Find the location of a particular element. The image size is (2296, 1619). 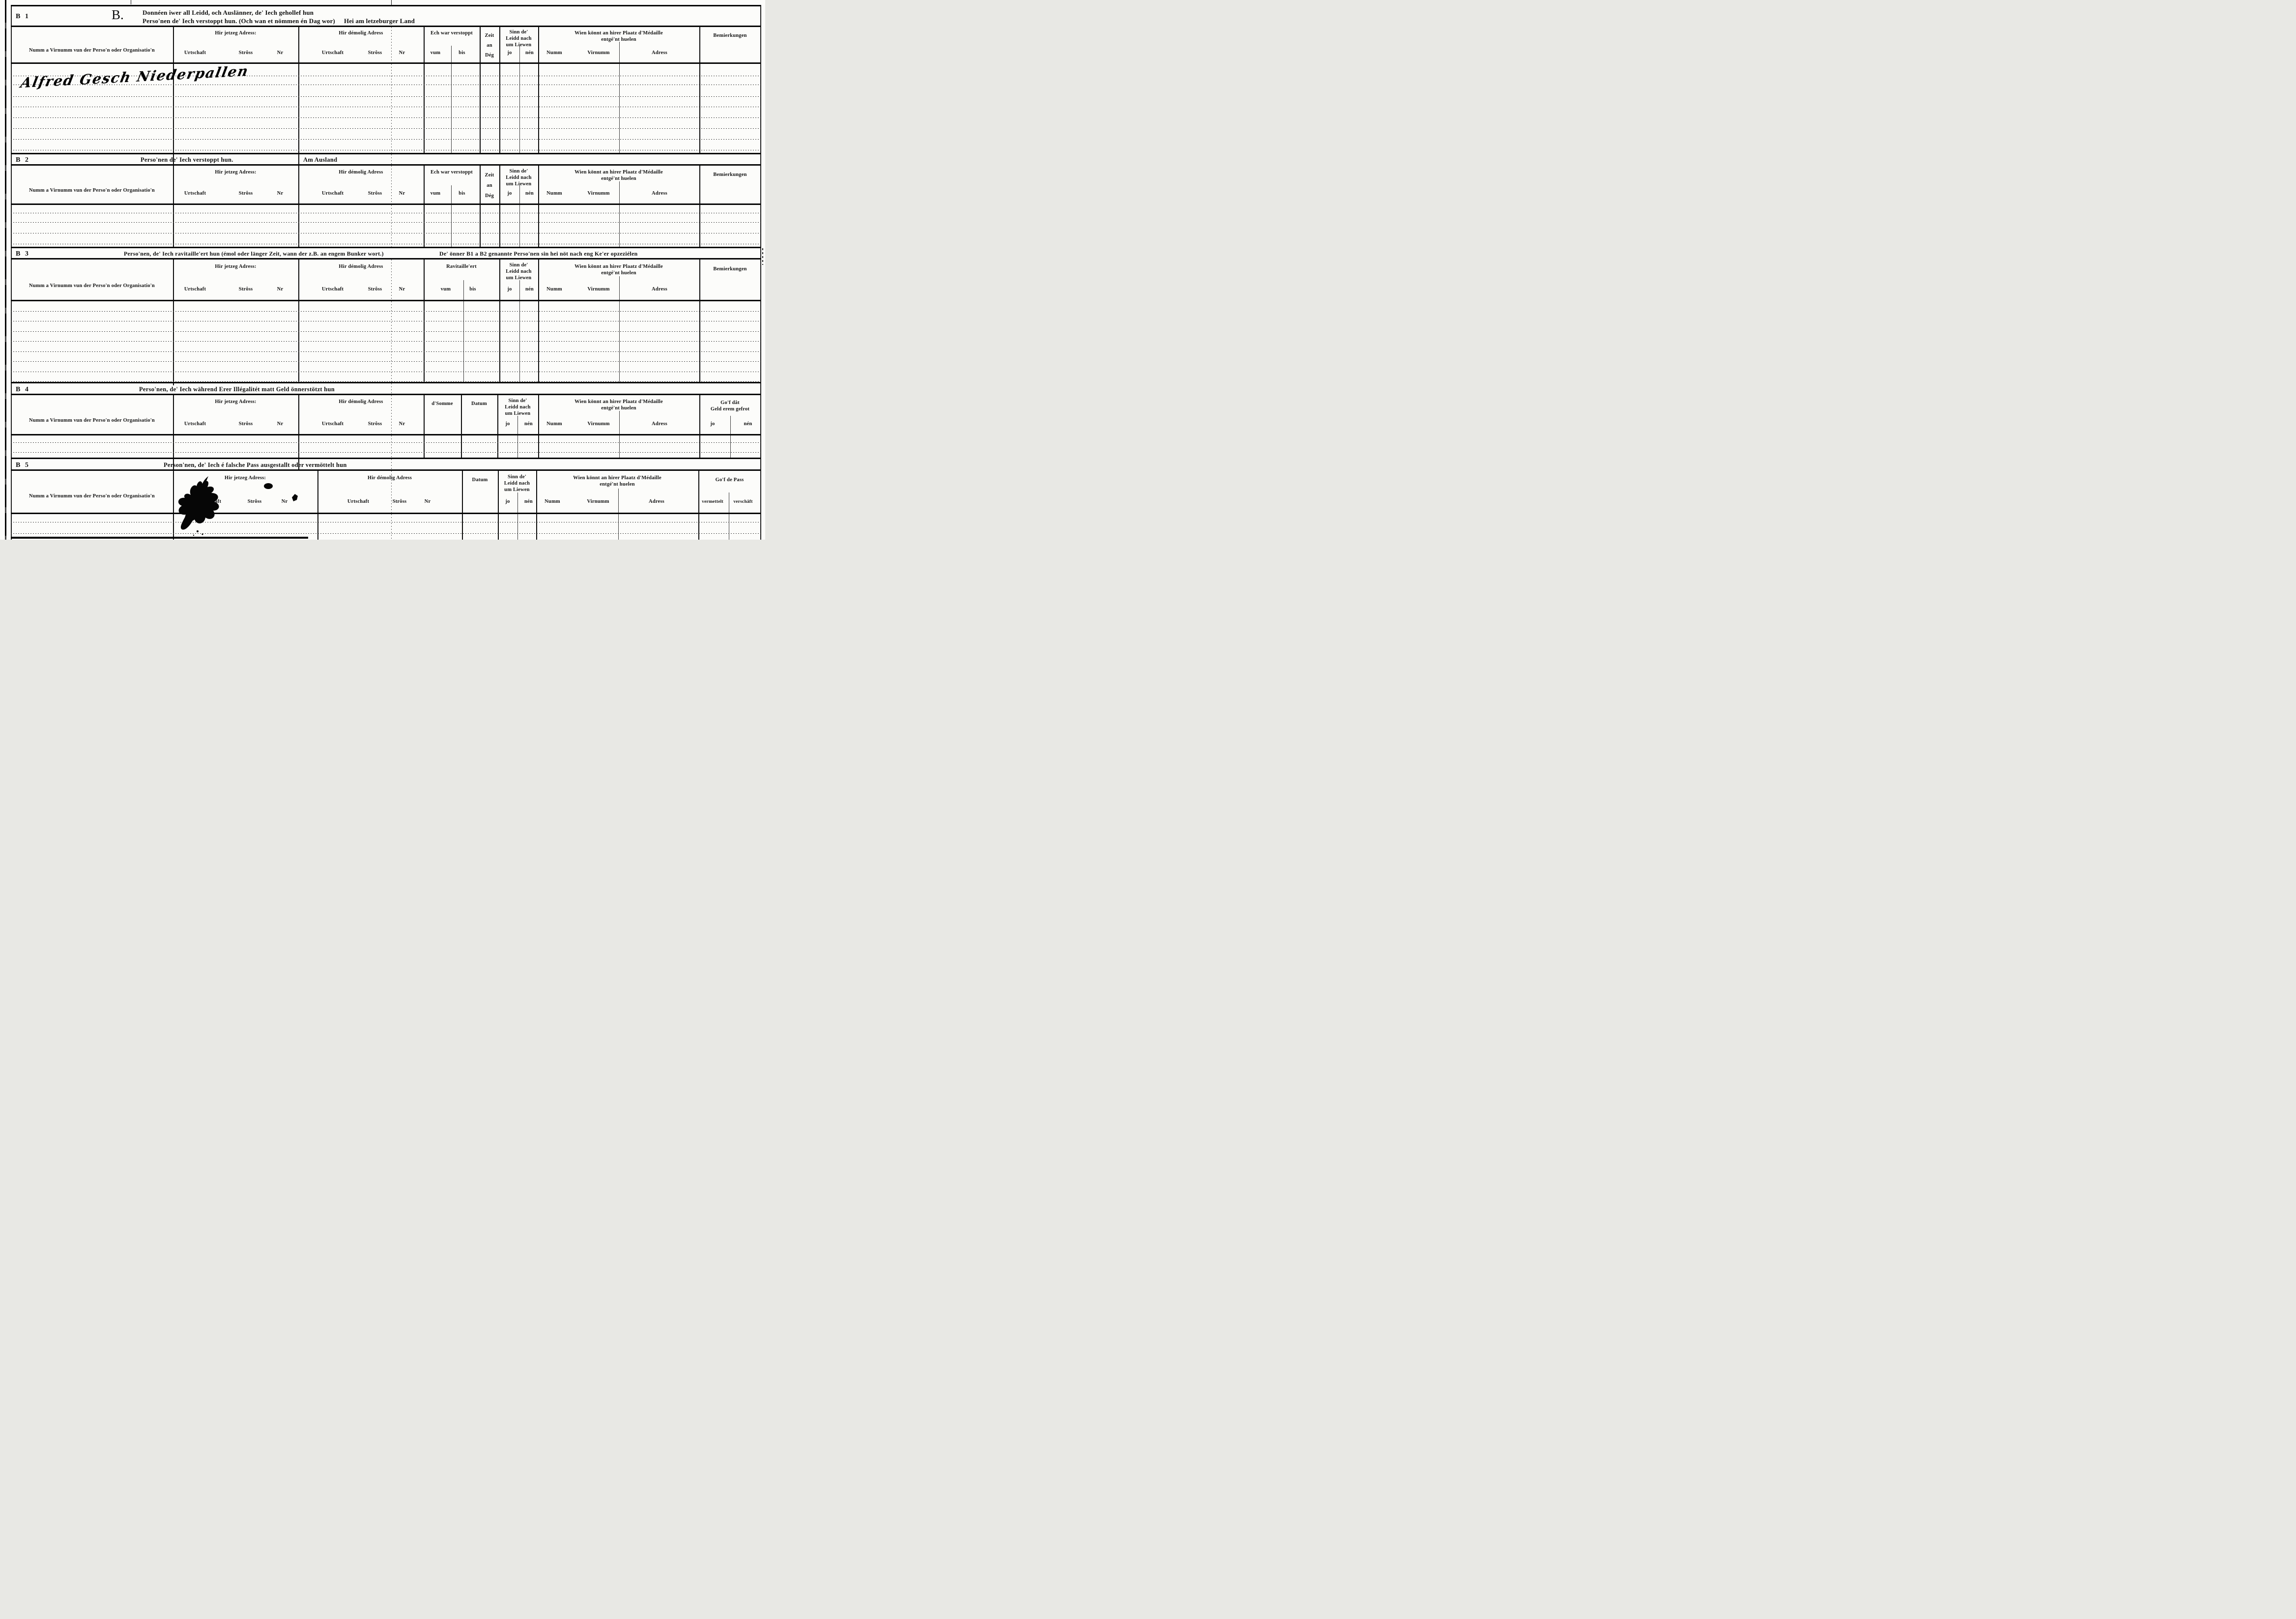

col-header-bis: bis is located at coordinates (462, 53).